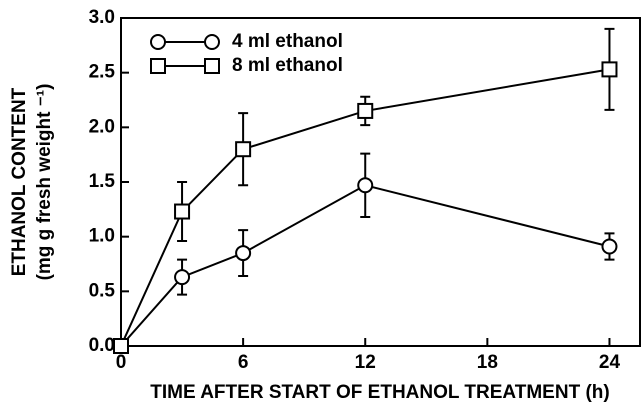 The image size is (643, 406). Describe the element at coordinates (102, 345) in the screenshot. I see `y-tick-label: 0.0` at that location.